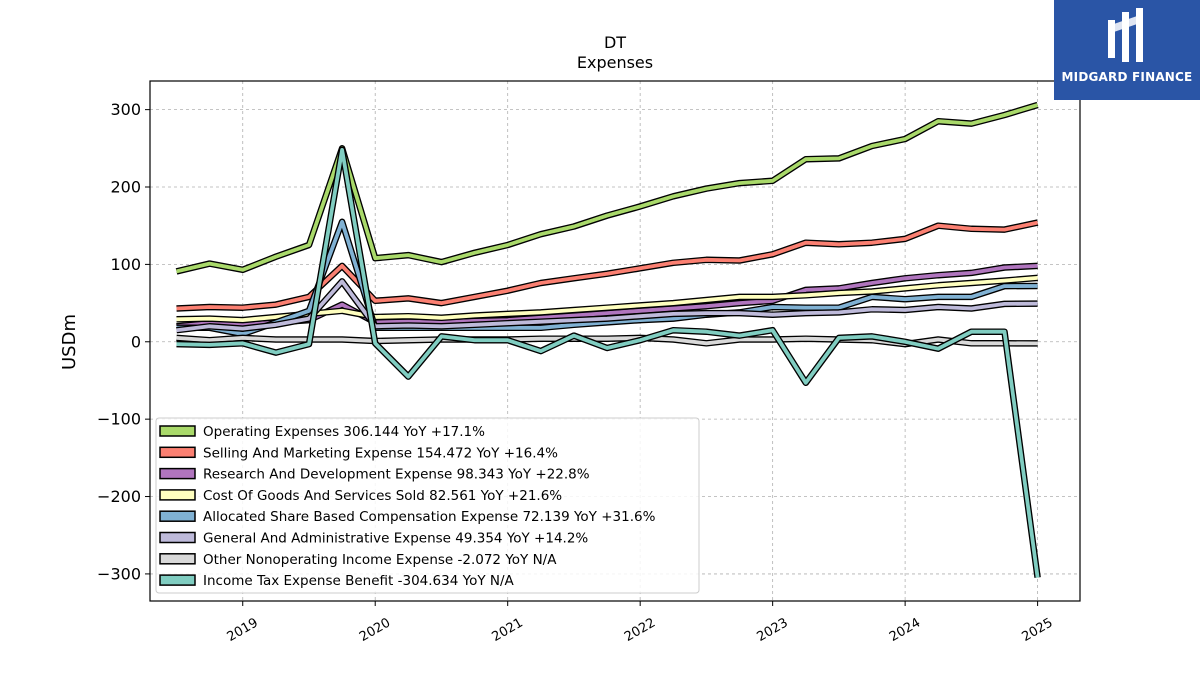 This screenshot has height=675, width=1200. Describe the element at coordinates (905, 630) in the screenshot. I see `x-tick-label: 2024` at that location.